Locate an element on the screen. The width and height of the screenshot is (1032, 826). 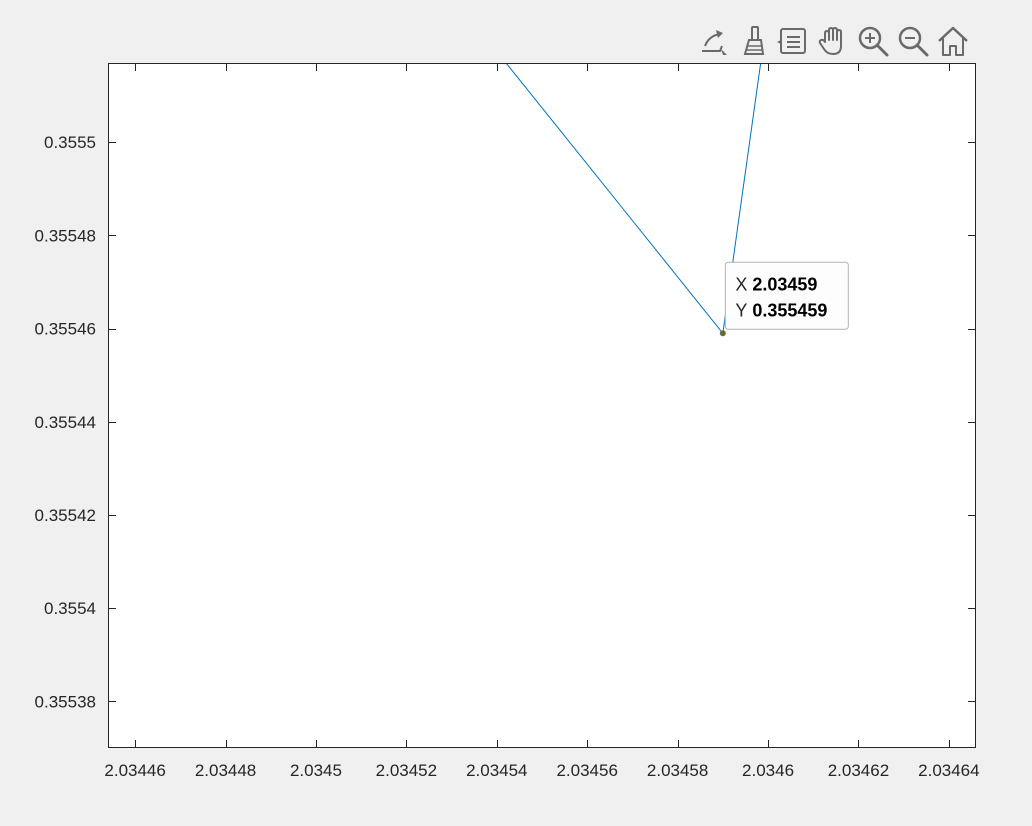
datatip-x-row: X 2.03459 is located at coordinates (776, 284).